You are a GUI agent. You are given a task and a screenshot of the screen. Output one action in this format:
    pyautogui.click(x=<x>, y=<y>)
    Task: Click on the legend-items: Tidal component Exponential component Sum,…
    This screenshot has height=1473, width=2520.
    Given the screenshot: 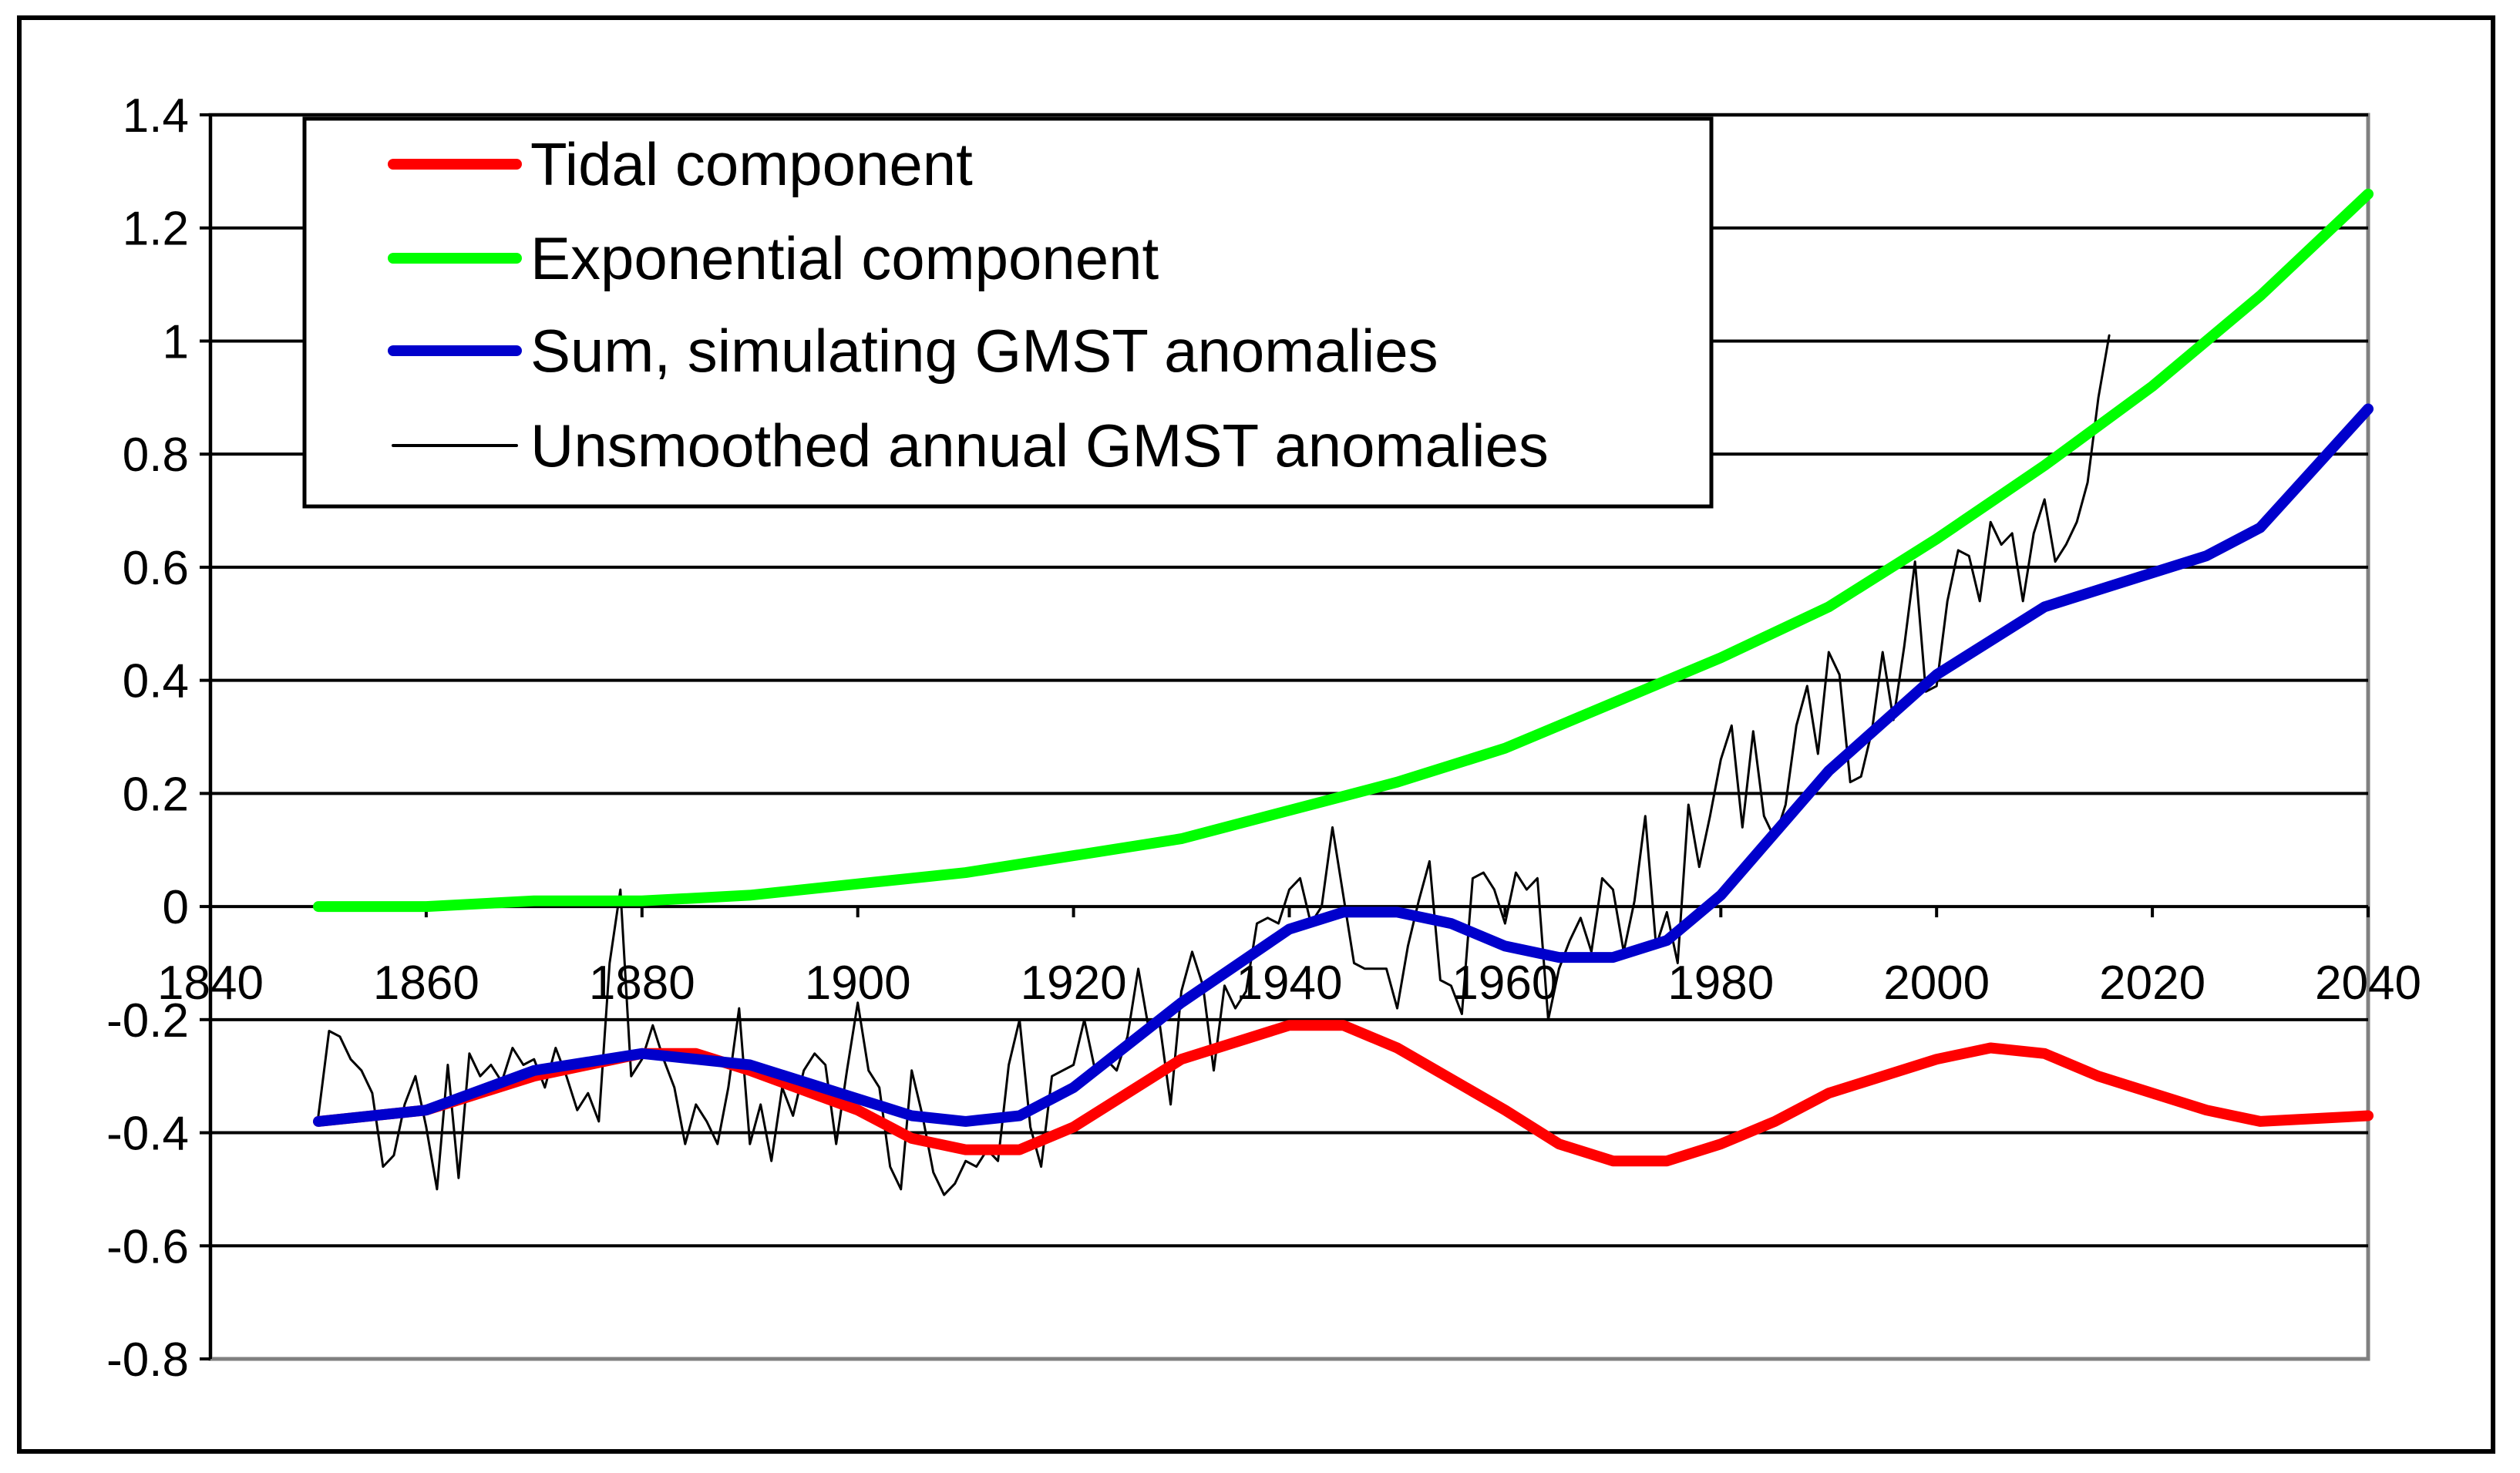 What is the action you would take?
    pyautogui.click(x=968, y=305)
    